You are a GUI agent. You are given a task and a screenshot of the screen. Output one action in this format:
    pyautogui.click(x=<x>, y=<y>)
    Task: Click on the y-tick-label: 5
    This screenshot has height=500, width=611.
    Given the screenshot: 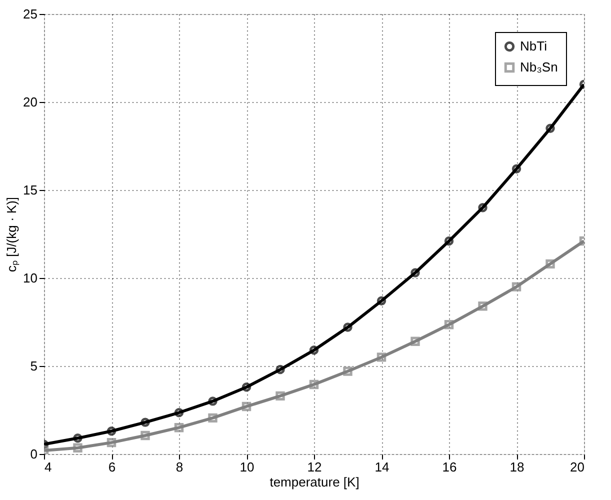 What is the action you would take?
    pyautogui.click(x=34, y=366)
    